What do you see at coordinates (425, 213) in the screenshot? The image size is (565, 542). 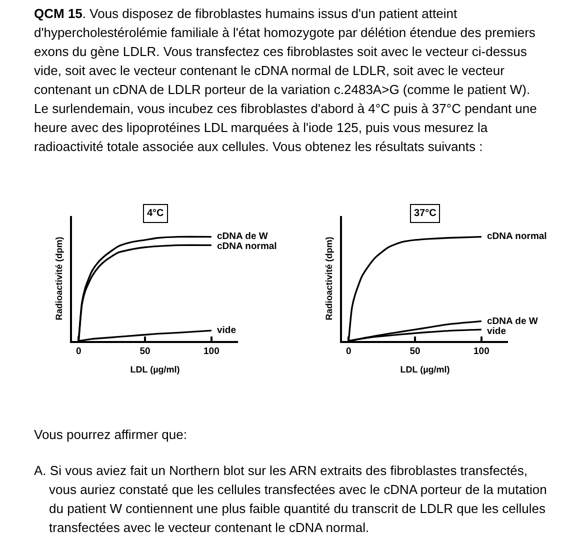 I see `chart-title: 37°C` at bounding box center [425, 213].